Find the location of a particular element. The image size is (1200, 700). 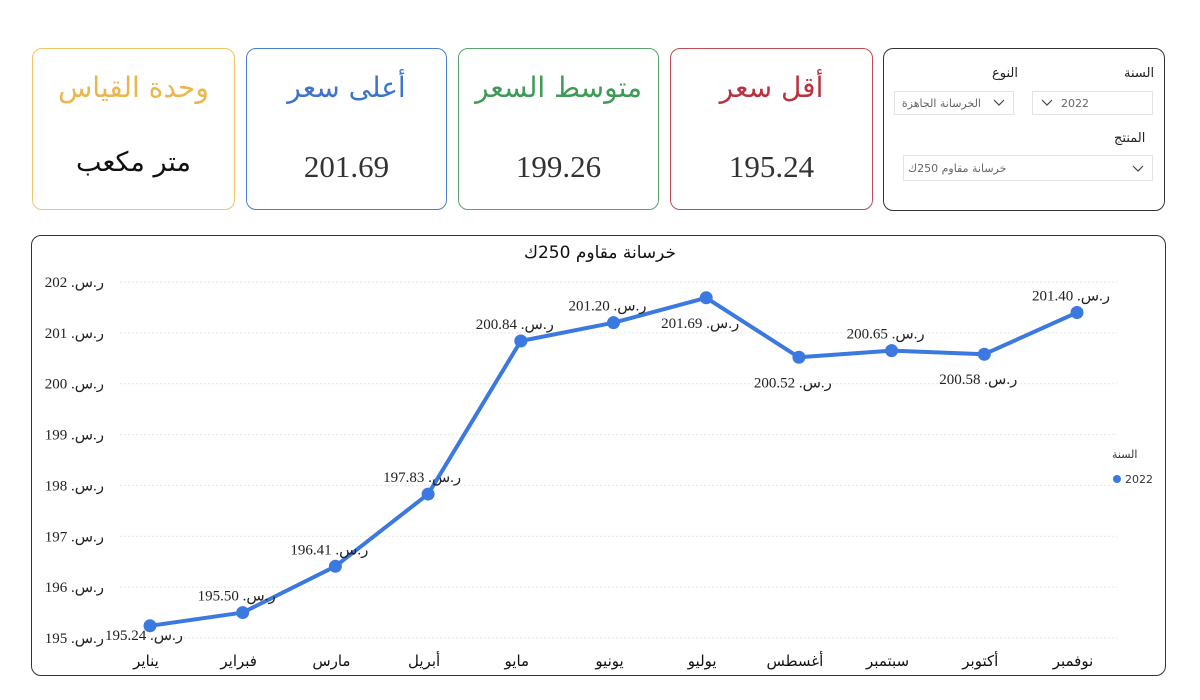

data-label: 200.52 .ر.س is located at coordinates (793, 383).